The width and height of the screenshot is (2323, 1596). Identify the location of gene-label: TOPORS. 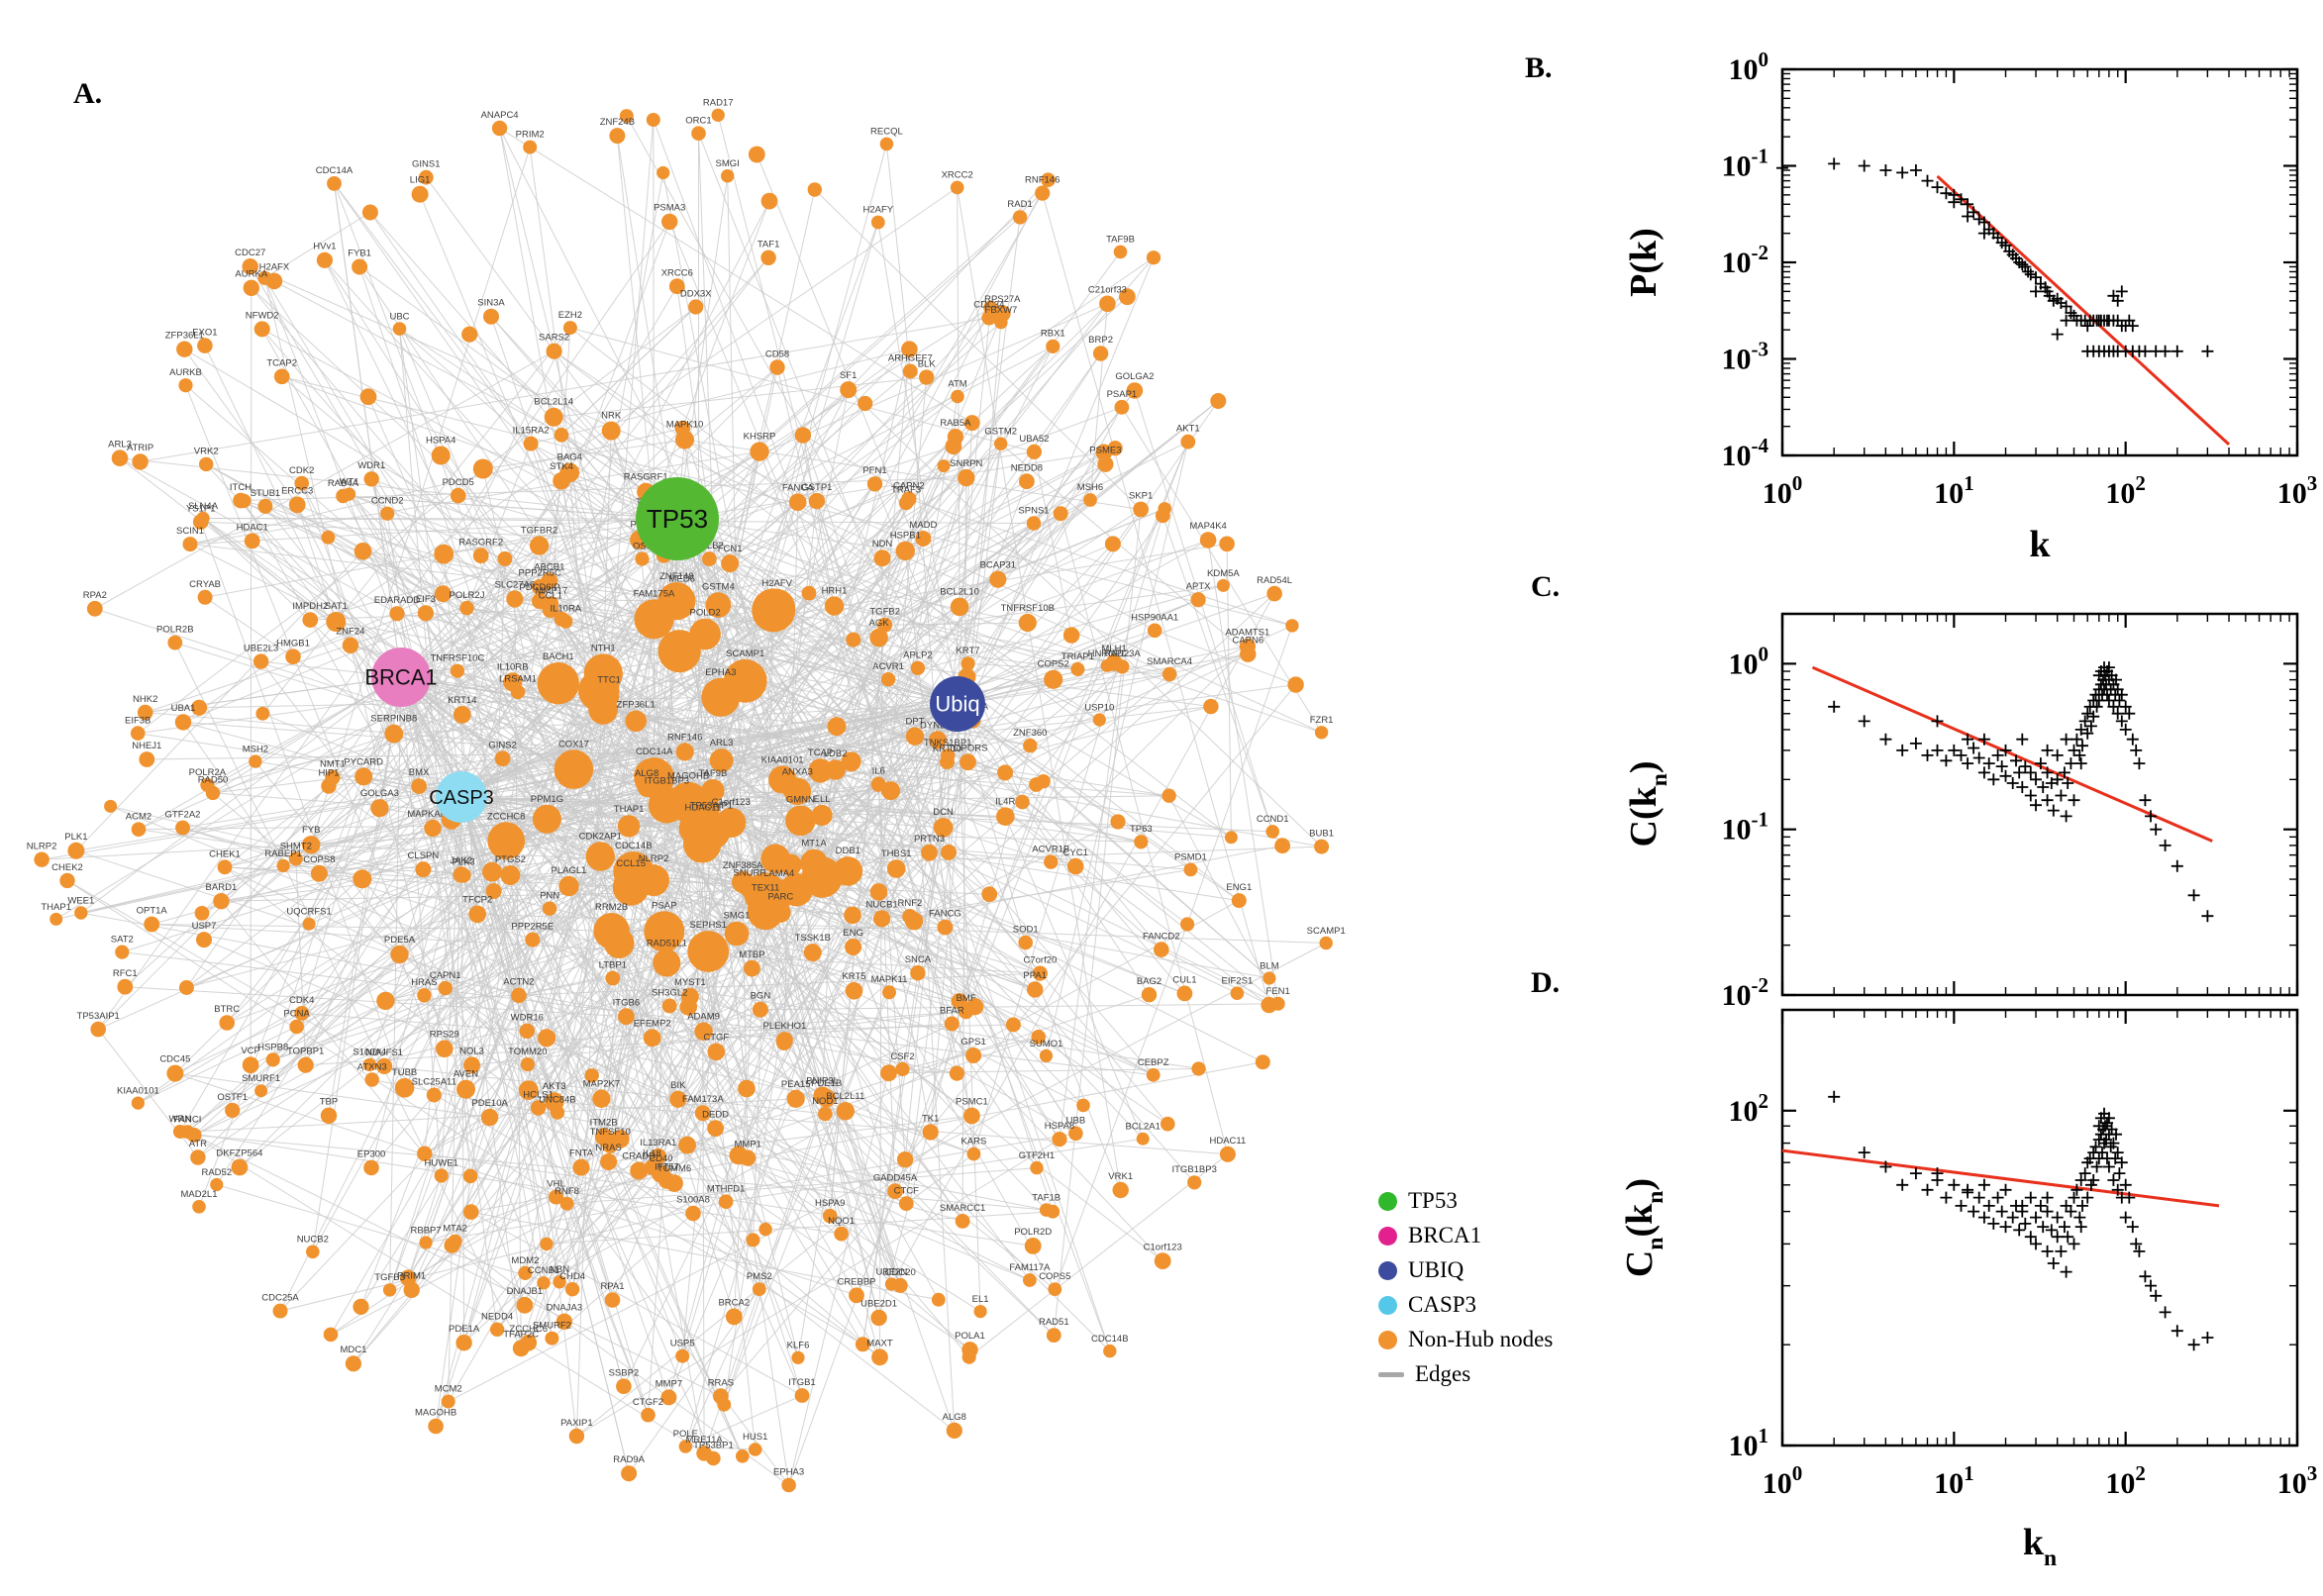
(969, 748).